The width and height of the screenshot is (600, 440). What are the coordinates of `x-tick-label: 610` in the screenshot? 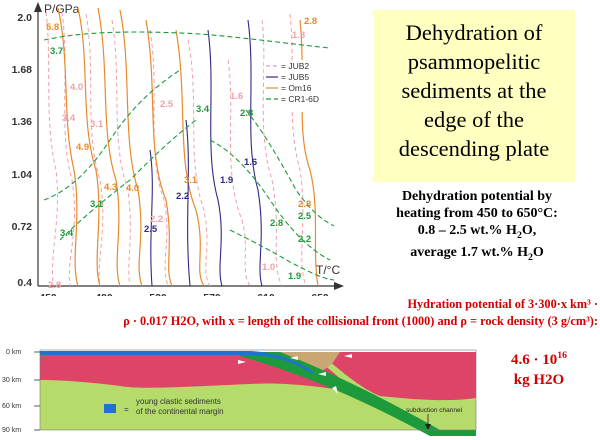 It's located at (266, 294).